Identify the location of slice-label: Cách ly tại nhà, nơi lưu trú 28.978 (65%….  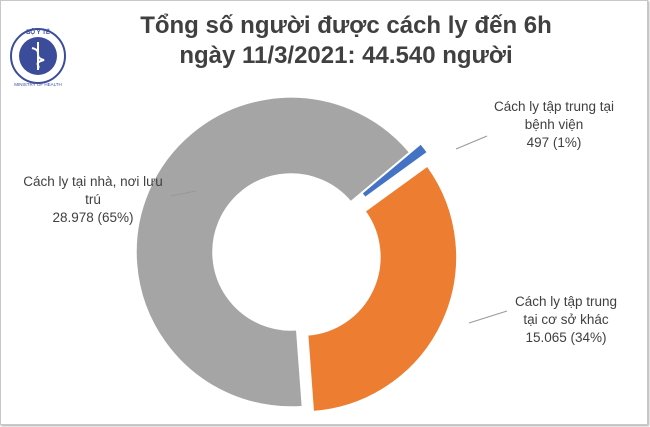
(93, 200).